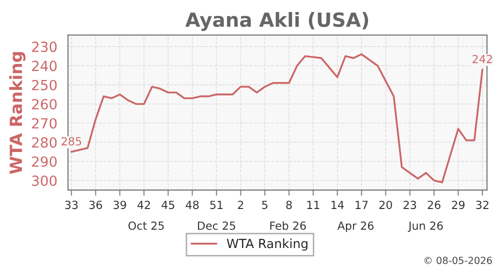  Describe the element at coordinates (482, 205) in the screenshot. I see `x-tick-label: 32` at that location.